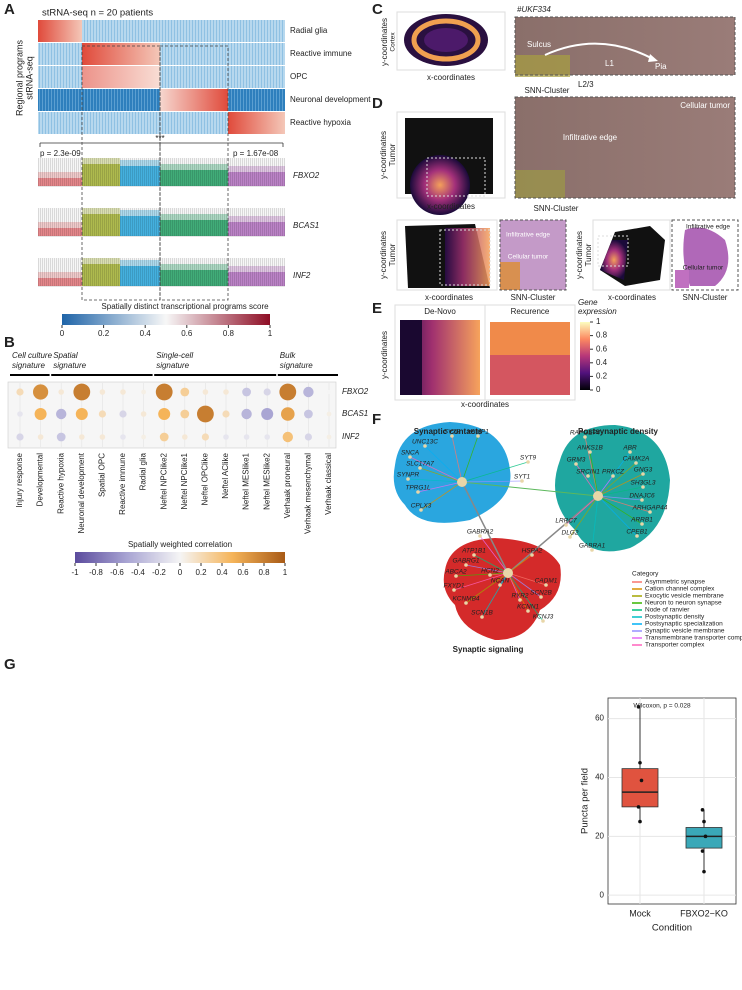 The height and width of the screenshot is (990, 742). I want to click on row-label: Radial glia, so click(309, 30).